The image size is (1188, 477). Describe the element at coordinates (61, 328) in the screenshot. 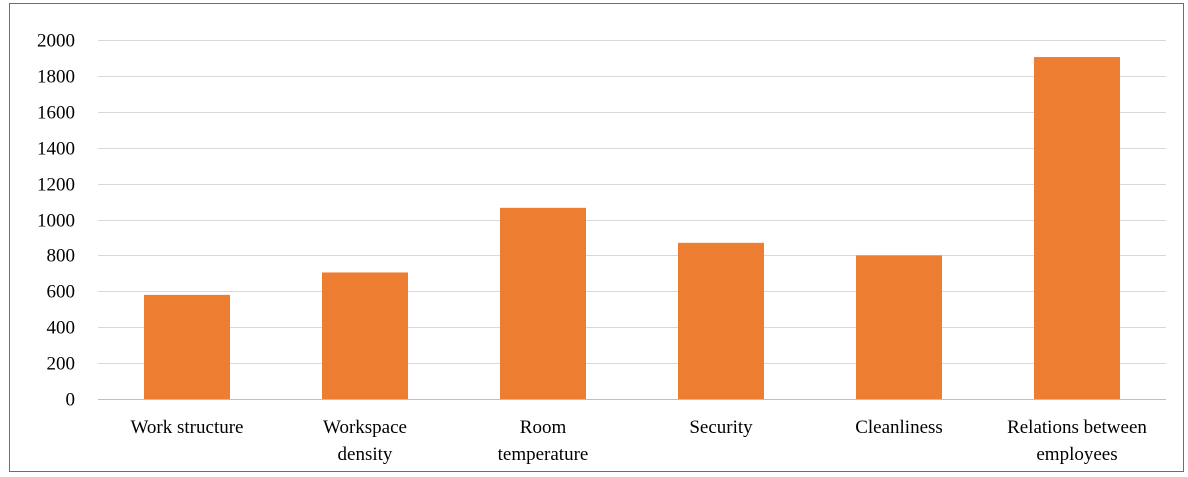

I see `y-tick-label: 400` at that location.